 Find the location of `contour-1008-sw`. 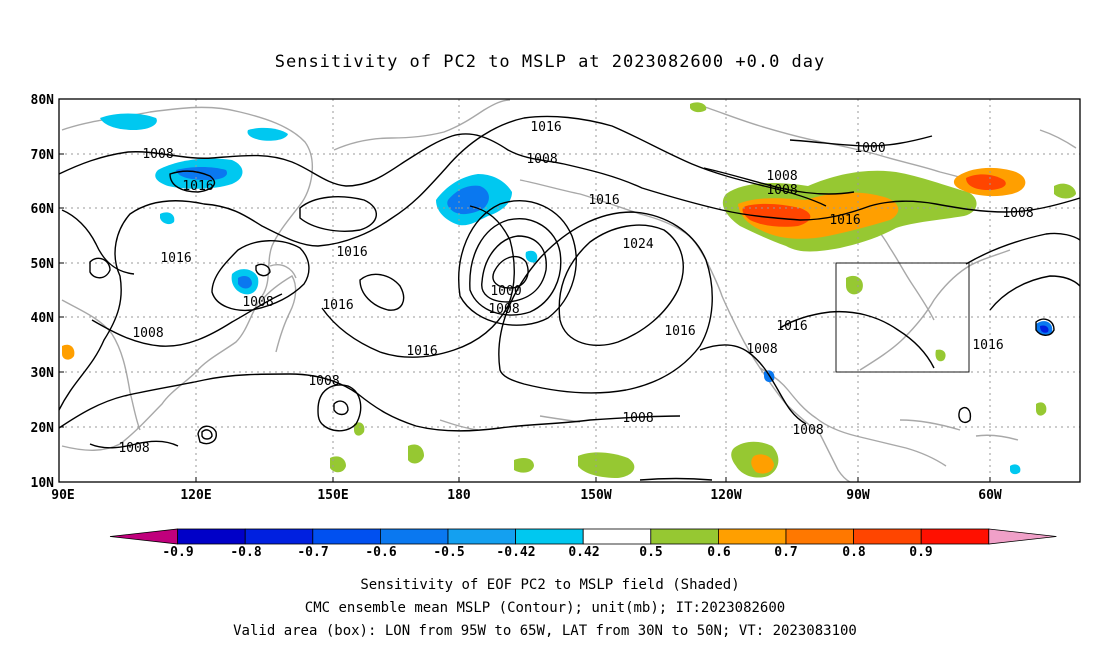

contour-1008-sw is located at coordinates (134, 444).